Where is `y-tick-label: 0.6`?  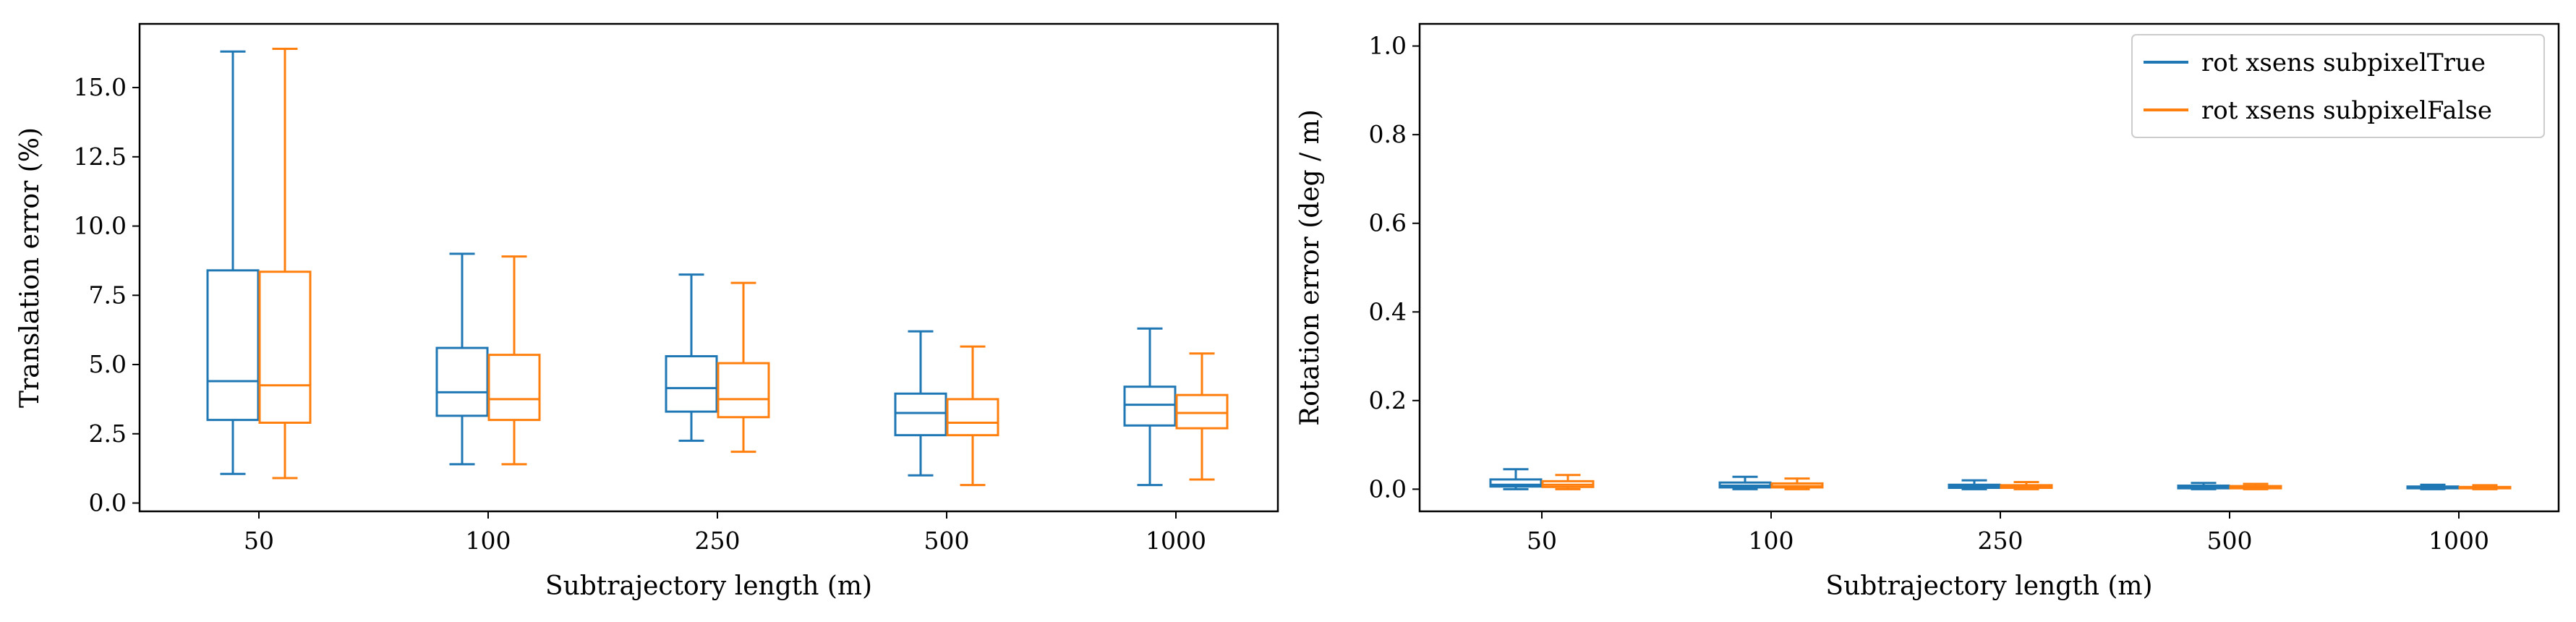 y-tick-label: 0.6 is located at coordinates (1388, 223).